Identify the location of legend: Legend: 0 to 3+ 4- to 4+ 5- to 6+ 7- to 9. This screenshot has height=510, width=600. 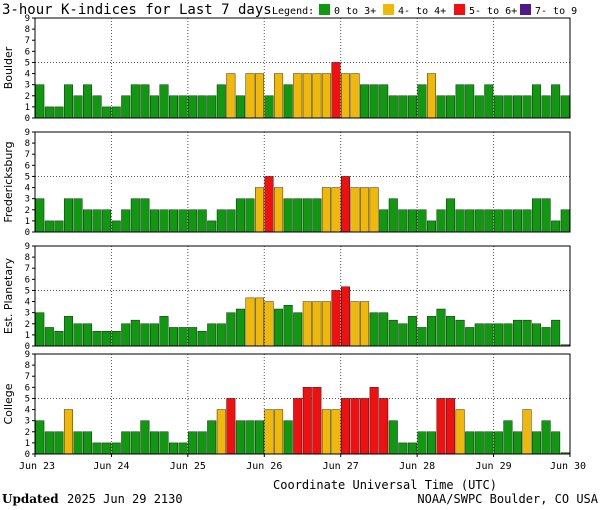
(424, 10).